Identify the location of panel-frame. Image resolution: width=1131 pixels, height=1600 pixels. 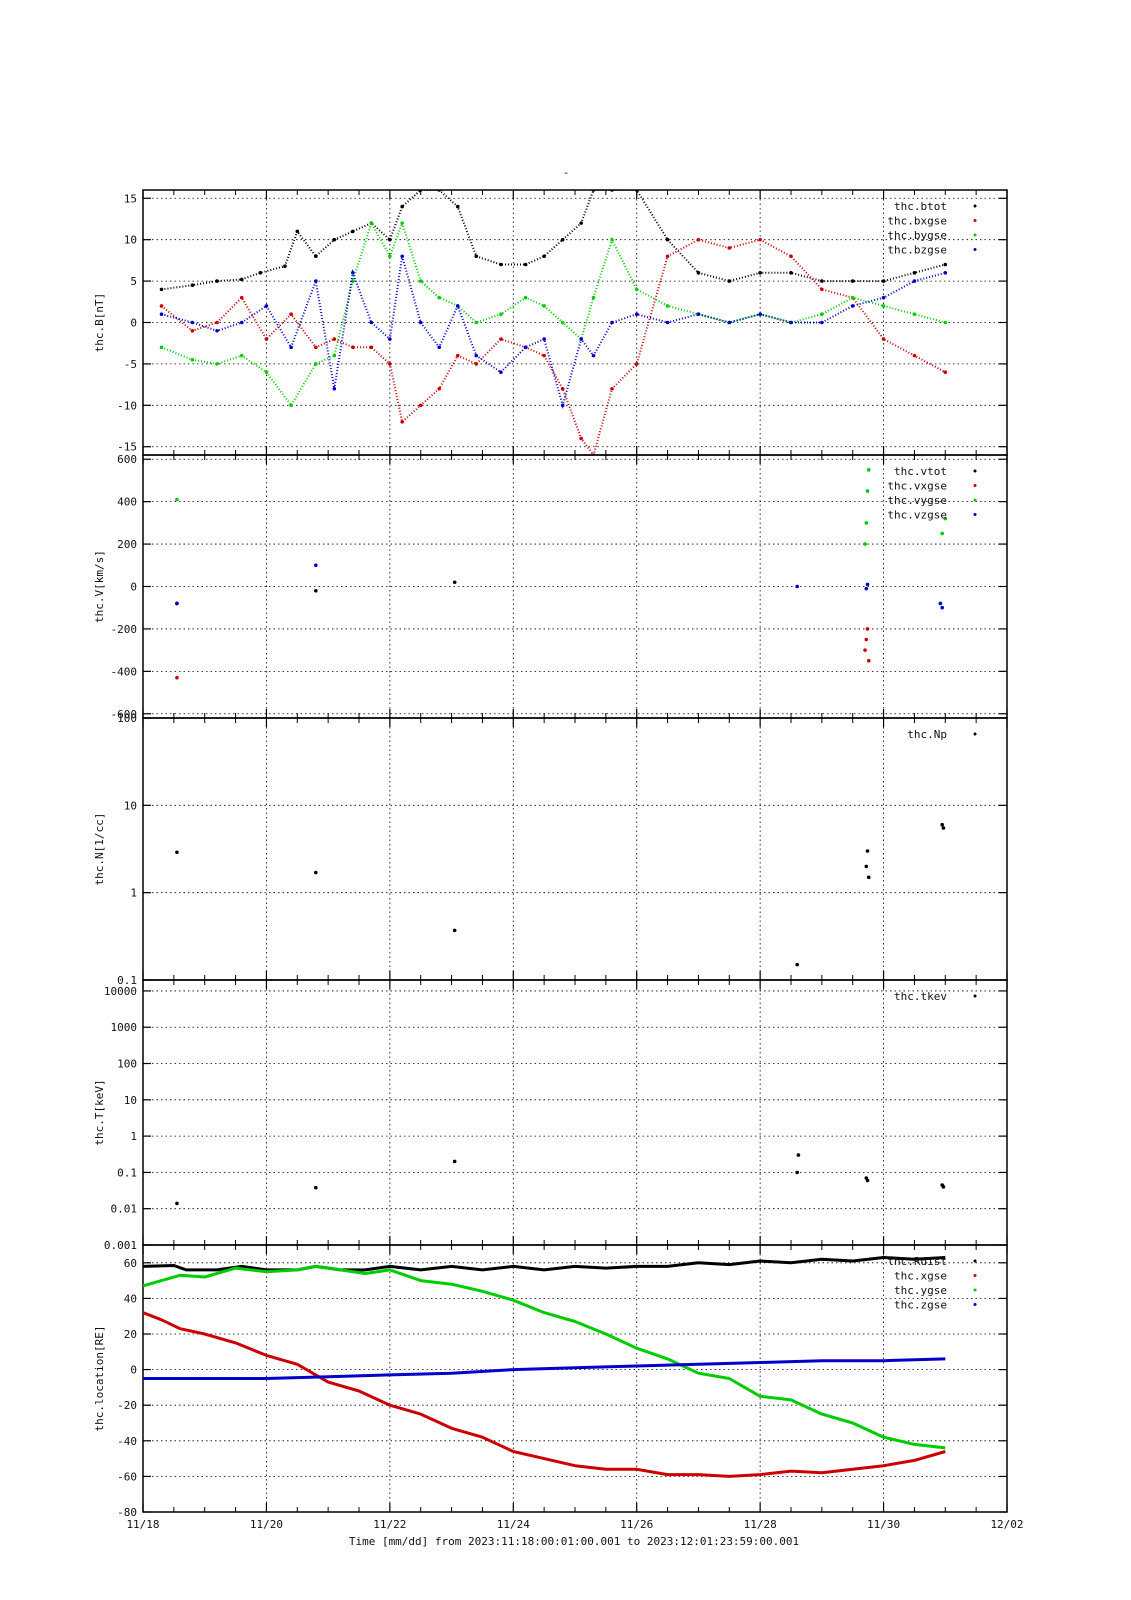
(575, 1112).